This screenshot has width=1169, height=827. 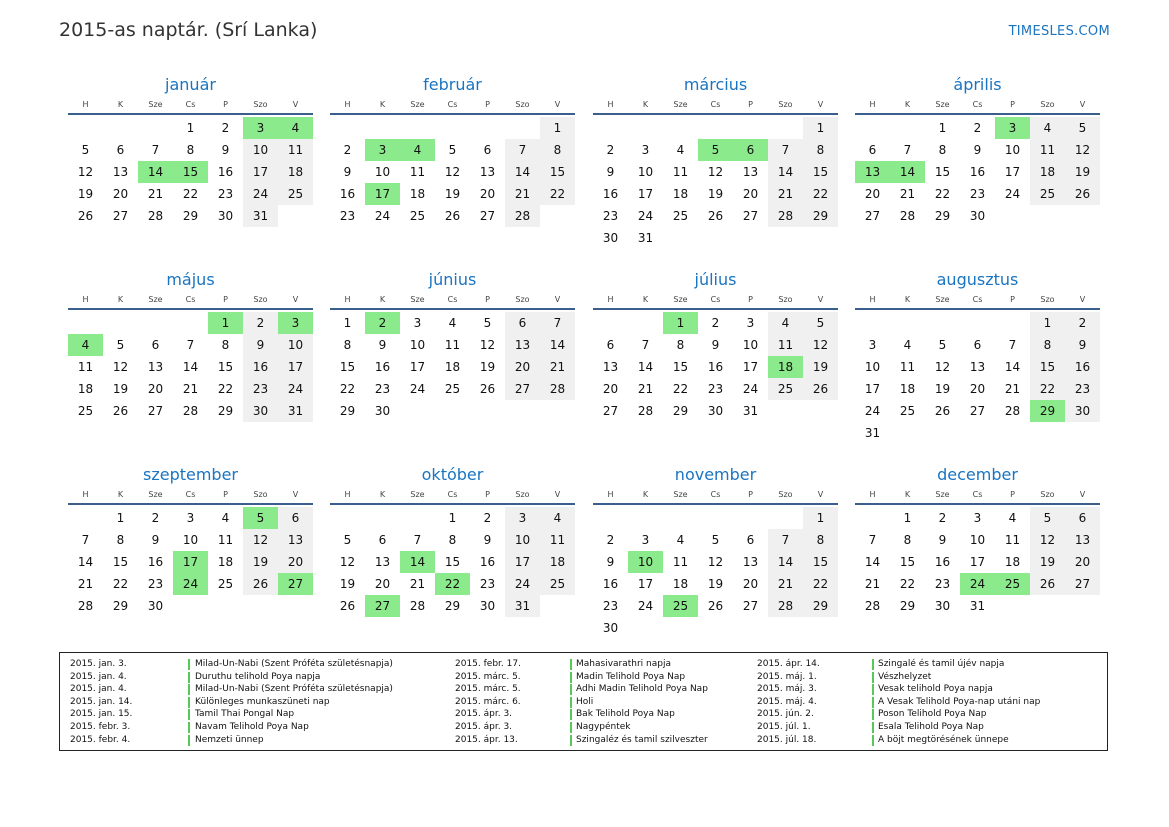 I want to click on day-cell: 6, so click(x=382, y=540).